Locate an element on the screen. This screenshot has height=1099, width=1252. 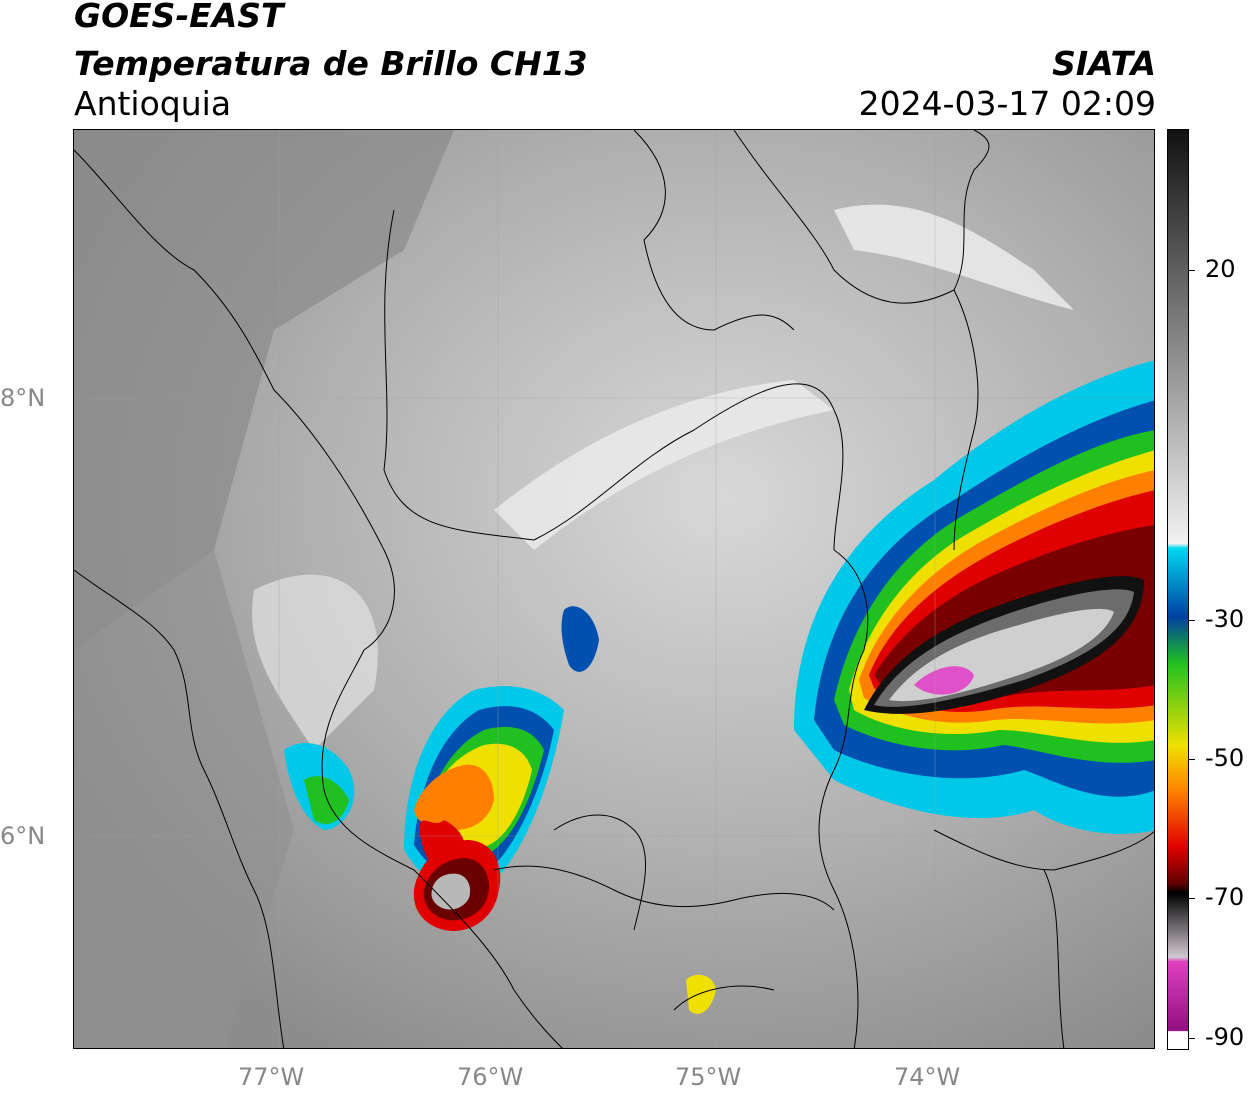
colorbar-tick-minus90: -90 is located at coordinates (1225, 1037).